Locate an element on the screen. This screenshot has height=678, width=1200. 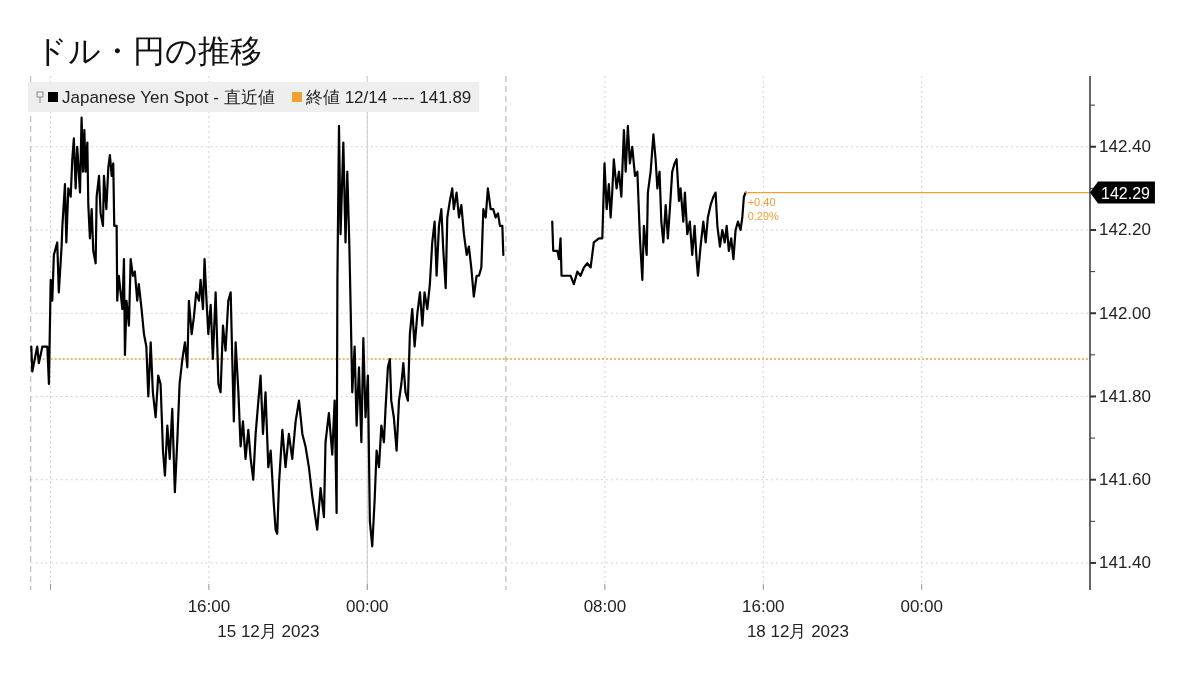
y-tick-label: 142.00 is located at coordinates (1125, 313).